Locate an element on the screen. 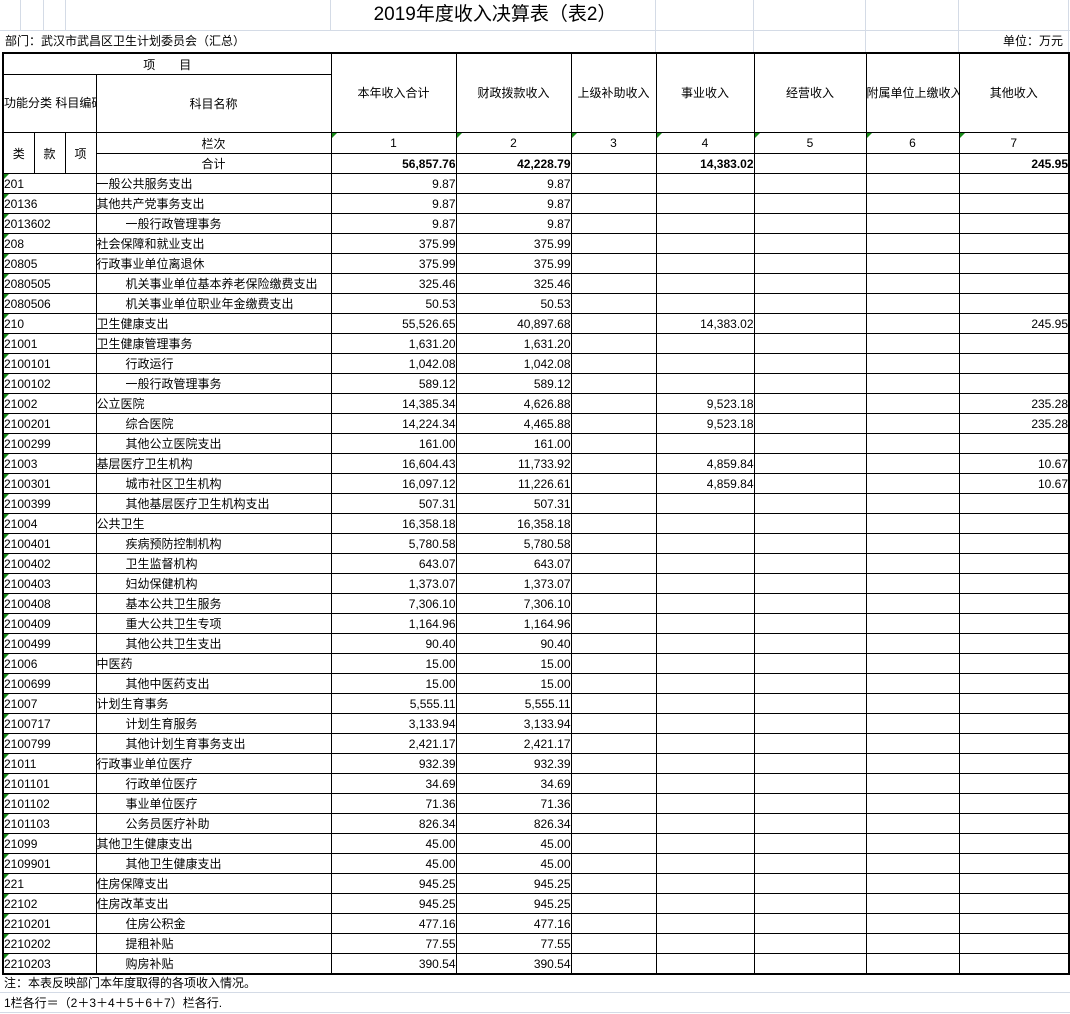 Image resolution: width=1070 pixels, height=1014 pixels. row-code-cell: 2100299 is located at coordinates (49, 443).